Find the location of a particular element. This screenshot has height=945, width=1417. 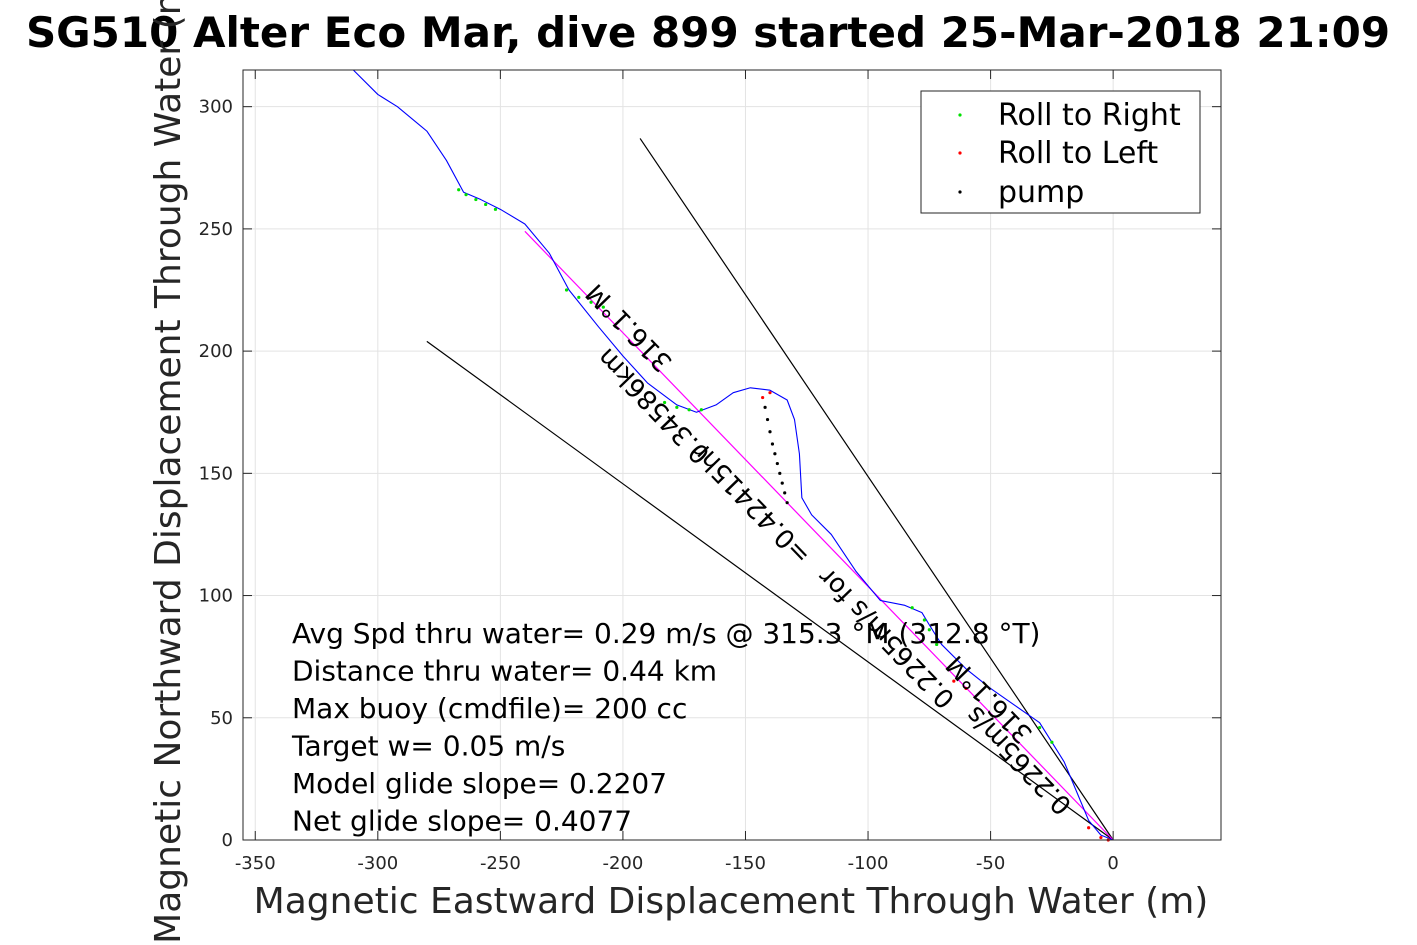

x-tick-label: 0 is located at coordinates (1112, 863).